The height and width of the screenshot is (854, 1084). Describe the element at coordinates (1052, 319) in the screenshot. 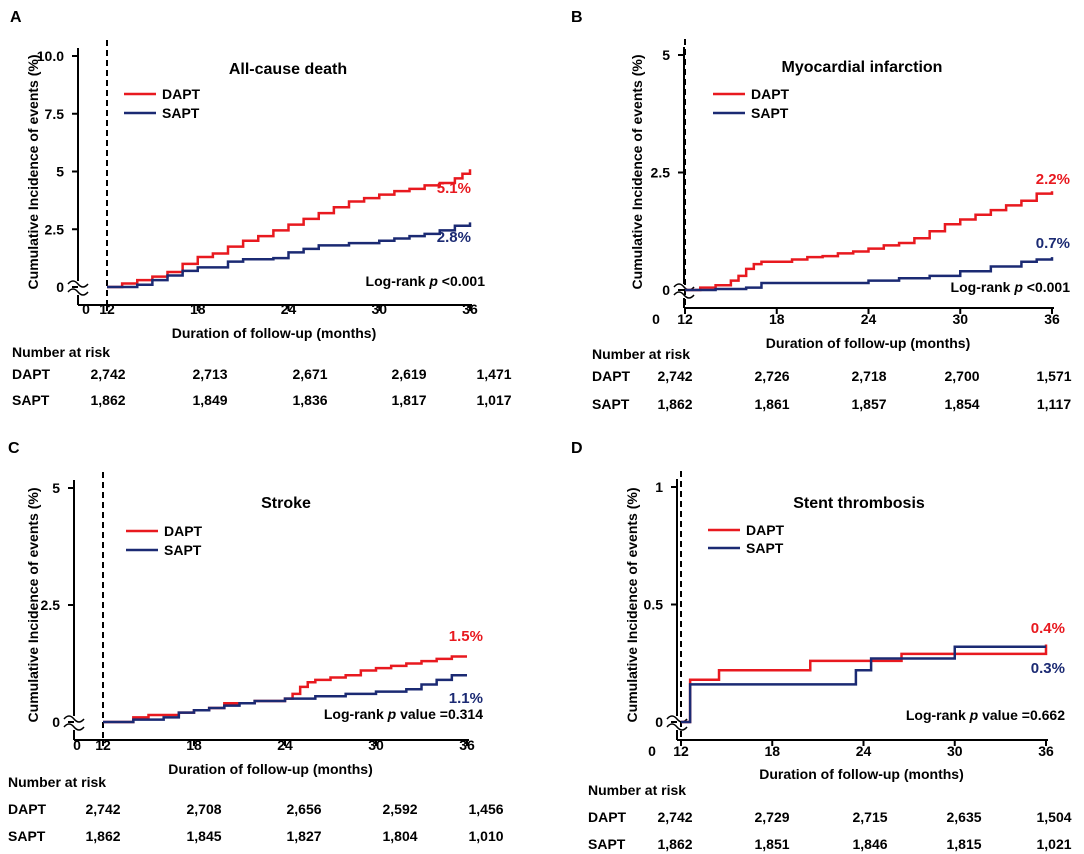

I see `x-tick-label: 36` at that location.